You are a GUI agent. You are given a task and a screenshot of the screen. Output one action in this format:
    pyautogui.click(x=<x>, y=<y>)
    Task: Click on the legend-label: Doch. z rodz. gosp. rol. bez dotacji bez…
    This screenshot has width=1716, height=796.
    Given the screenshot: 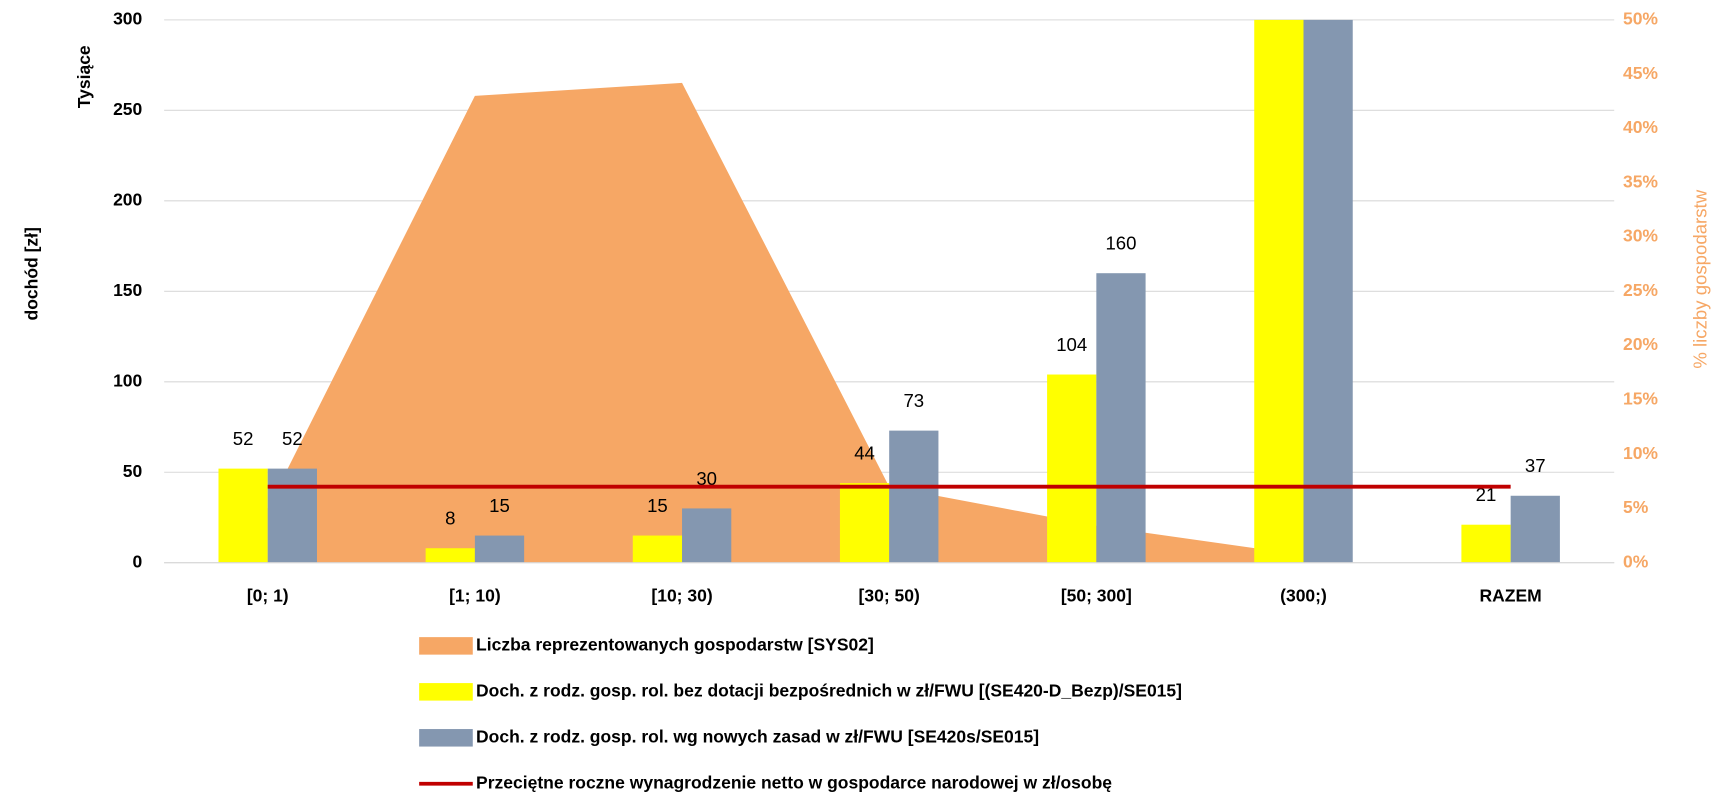 What is the action you would take?
    pyautogui.click(x=829, y=690)
    